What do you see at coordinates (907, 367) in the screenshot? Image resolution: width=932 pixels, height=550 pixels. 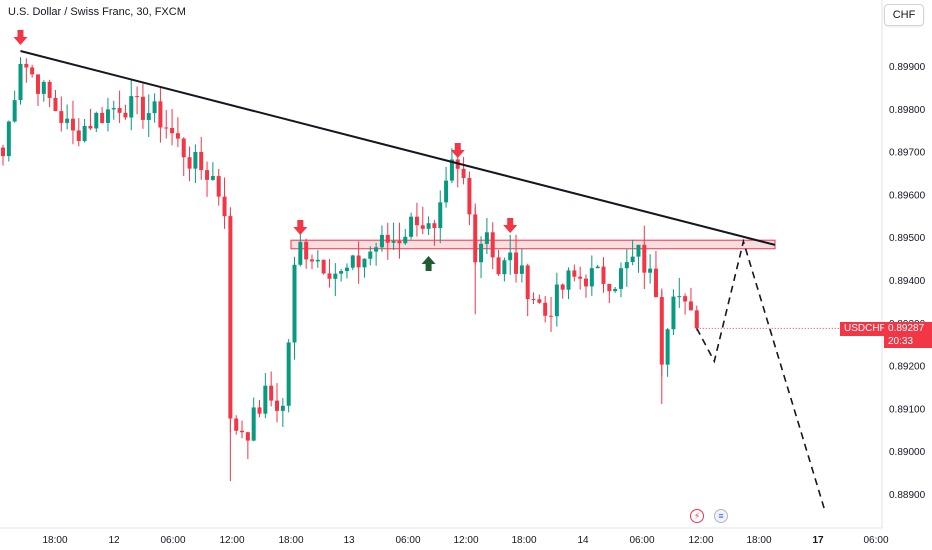 I see `price-tick-label: 0.89200` at bounding box center [907, 367].